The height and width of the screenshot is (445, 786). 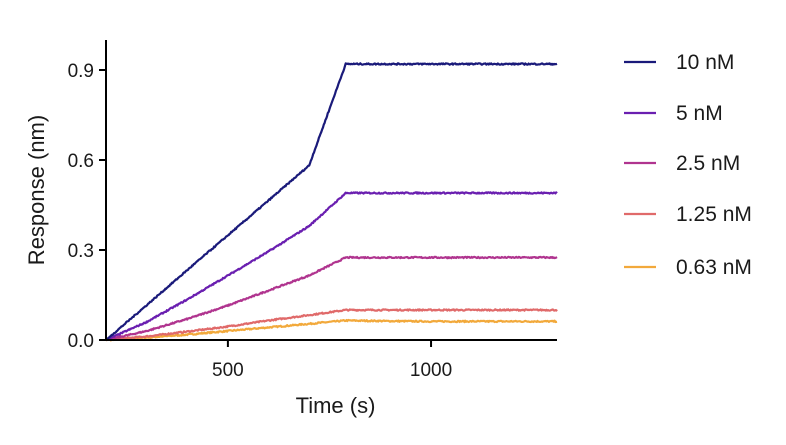 I want to click on legend: 10 nM 5 nM 2.5 nM 1.25 nM 0.63 nM, so click(x=688, y=165).